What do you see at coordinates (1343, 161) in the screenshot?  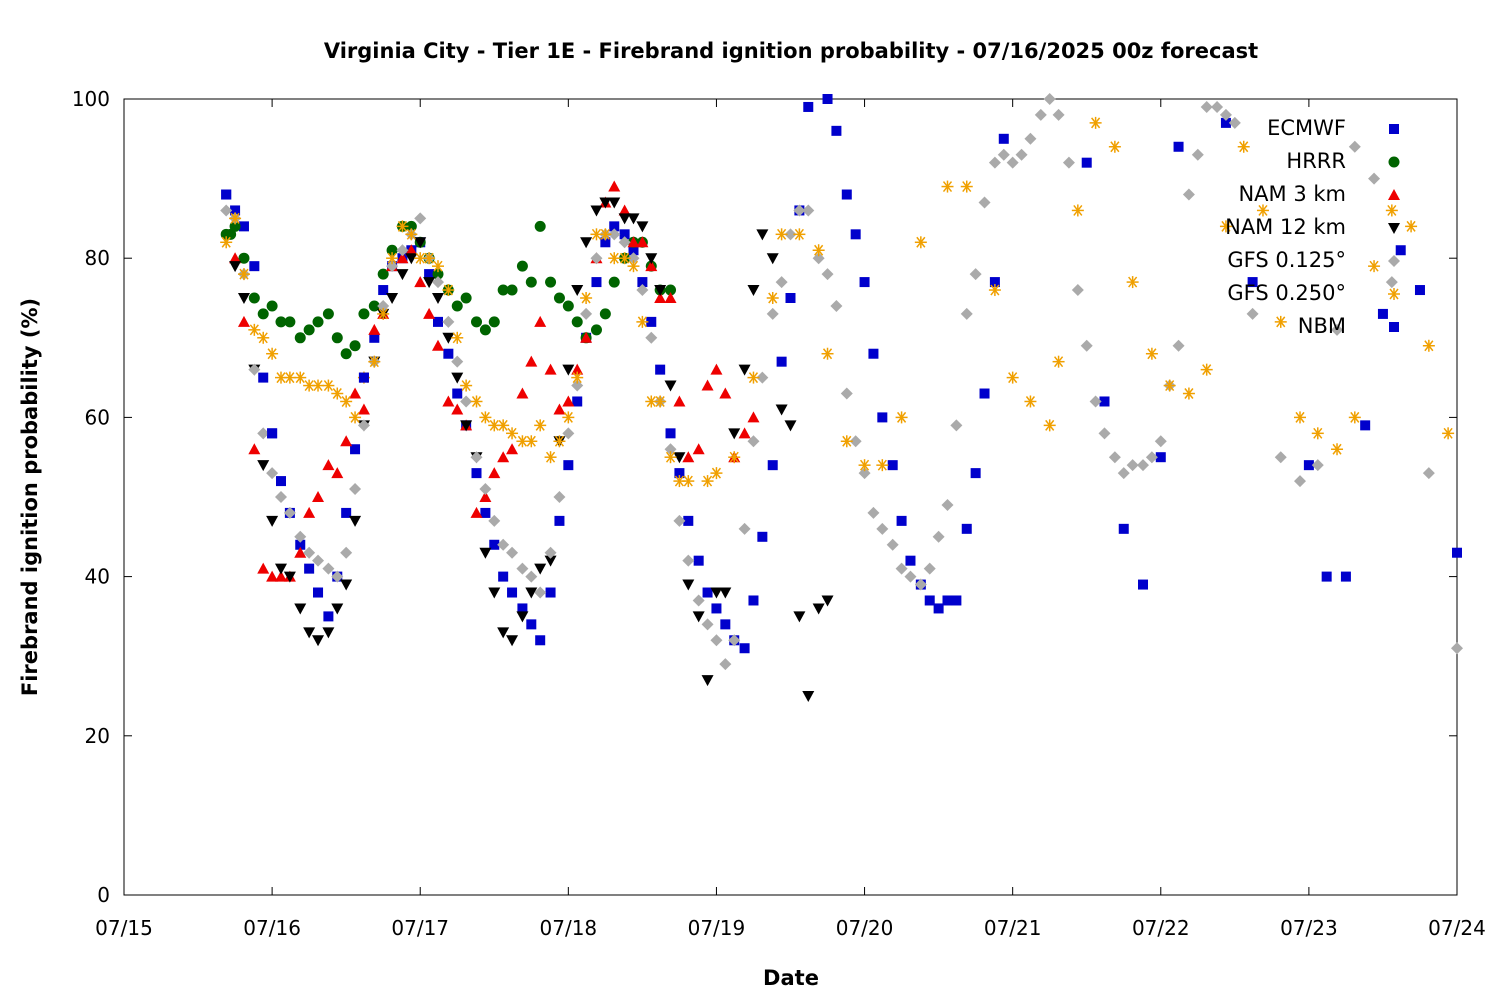 I see `legend-item-hrrr: HRRR` at bounding box center [1343, 161].